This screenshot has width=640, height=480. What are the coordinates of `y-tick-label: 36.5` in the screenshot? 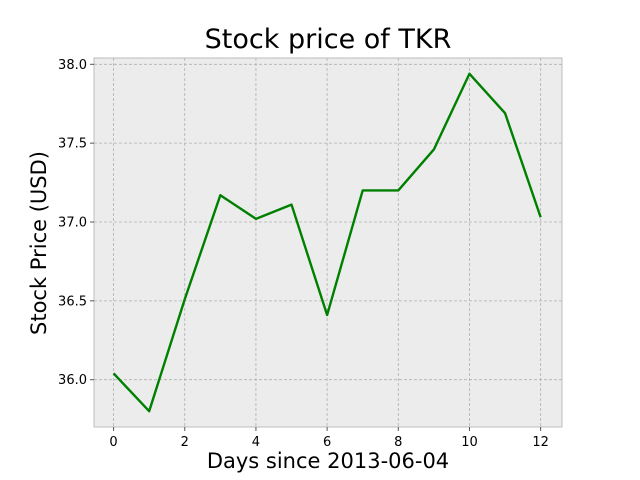 It's located at (72, 301).